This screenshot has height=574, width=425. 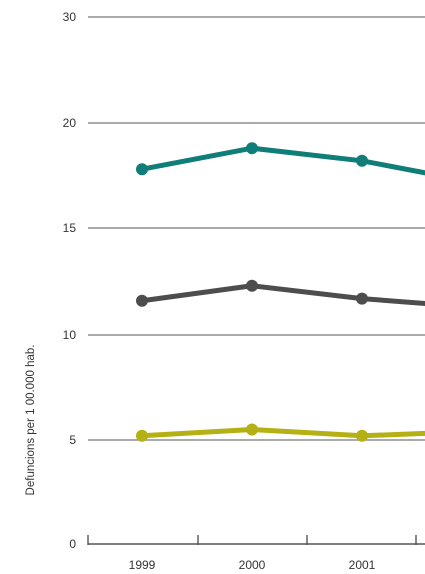 I want to click on y-tick-label: 30, so click(x=70, y=17).